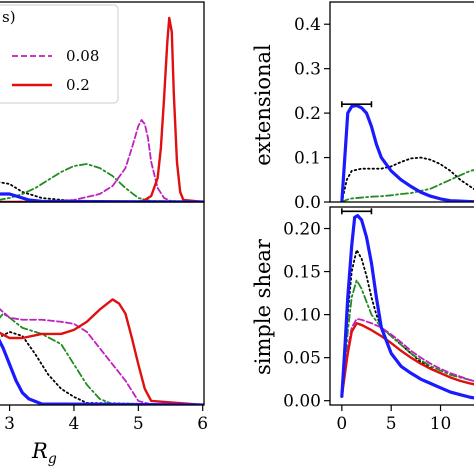  I want to click on legend: s) 0.08 0.2, so click(59, 54).